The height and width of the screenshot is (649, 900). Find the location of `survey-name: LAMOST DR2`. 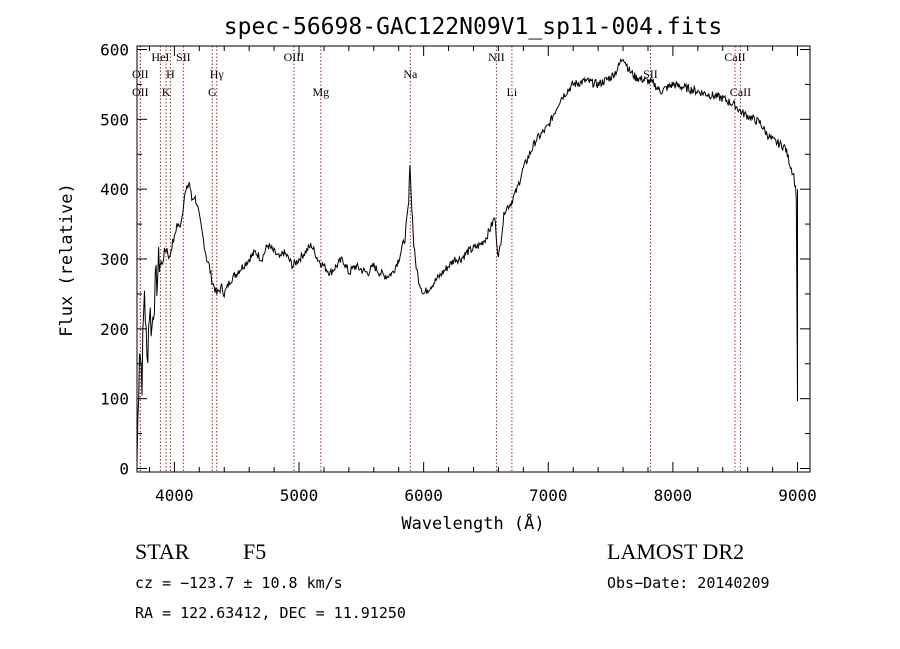

survey-name: LAMOST DR2 is located at coordinates (676, 551).